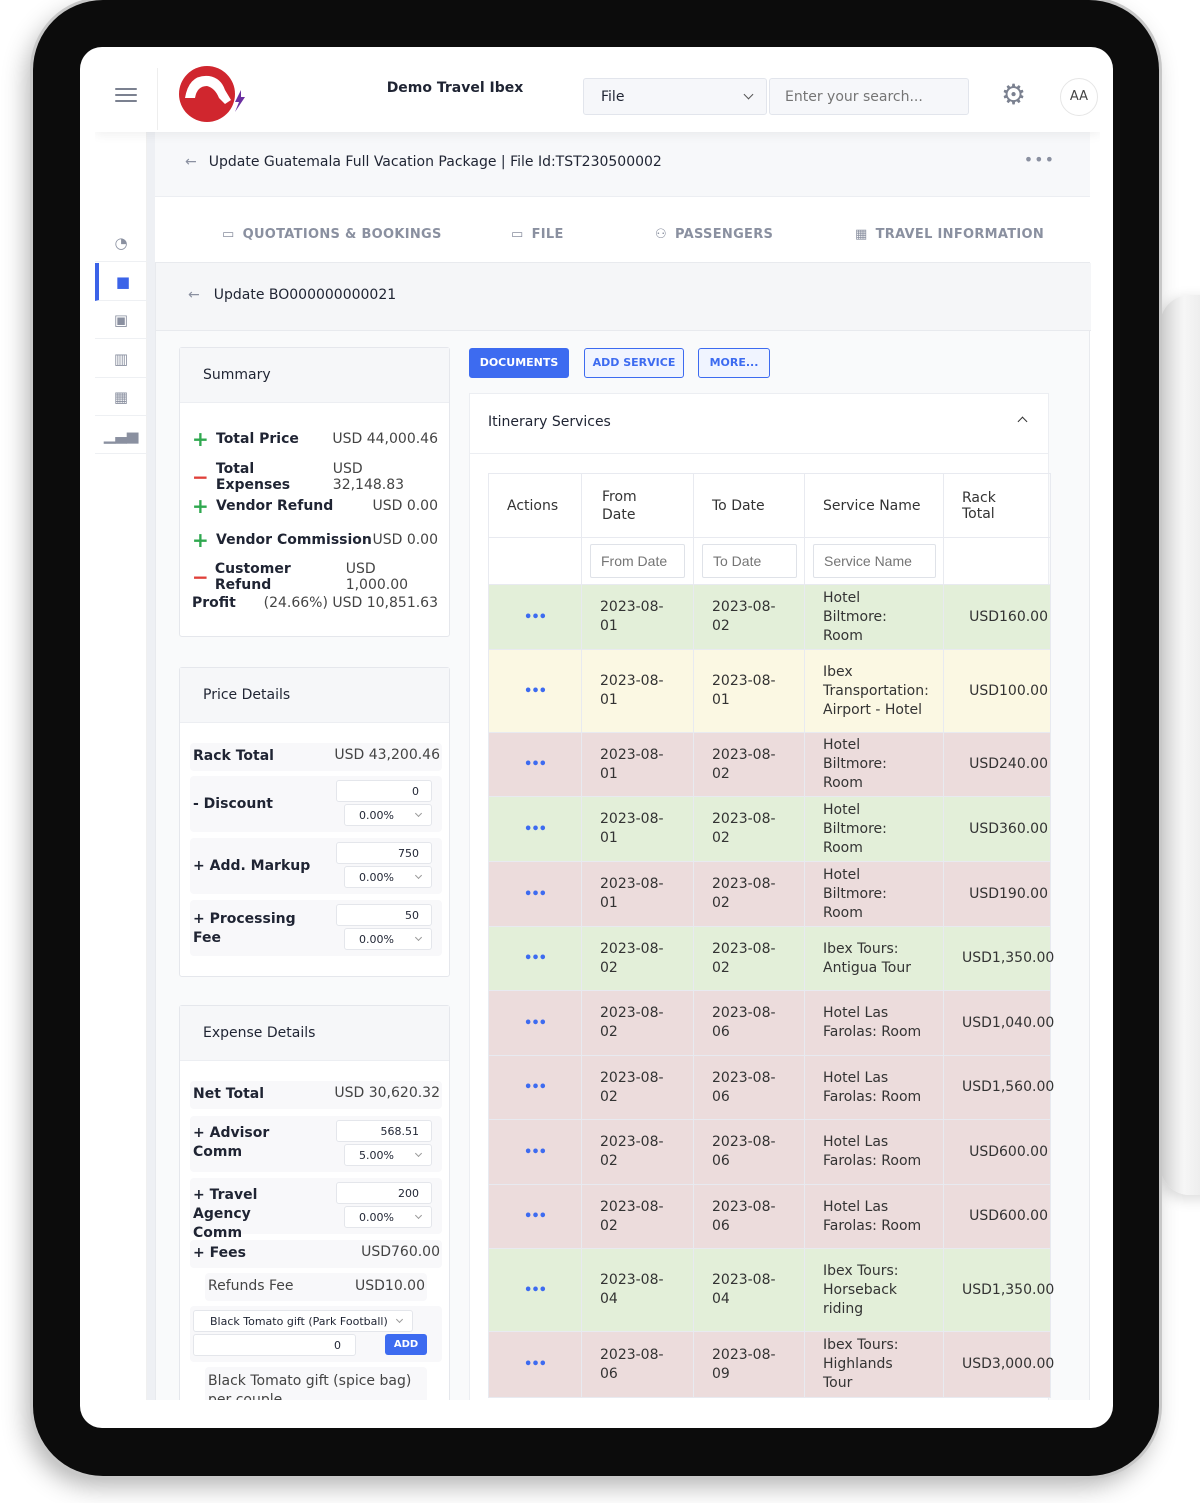 This screenshot has height=1503, width=1200. Describe the element at coordinates (121, 243) in the screenshot. I see `sidebar-item-dashboard: ◔` at that location.